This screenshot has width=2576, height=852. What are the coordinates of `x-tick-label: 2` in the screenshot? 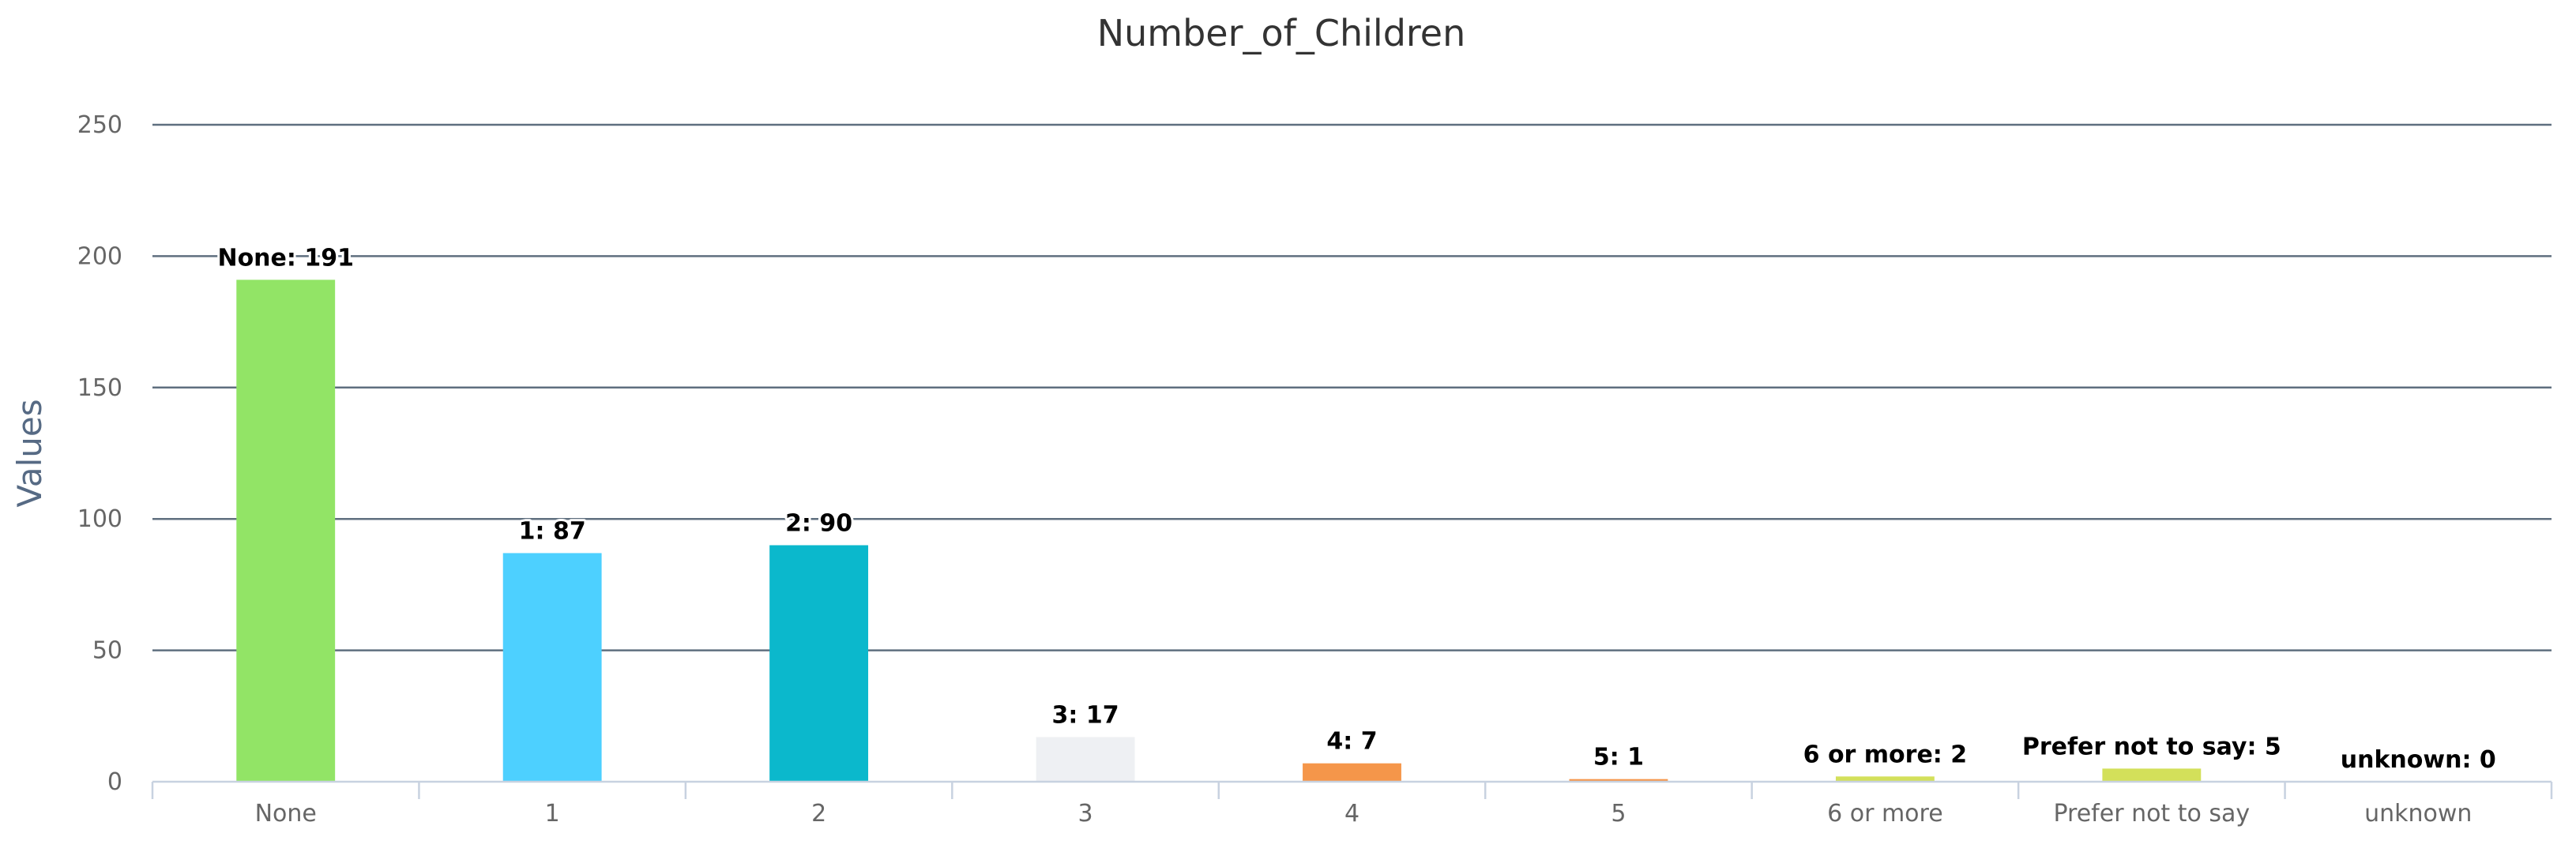 It's located at (818, 814).